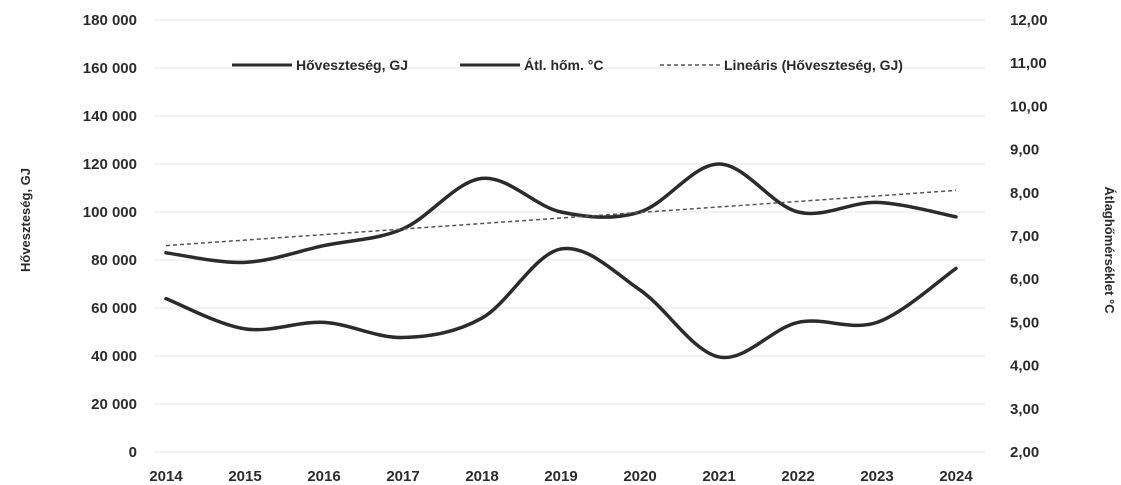 Image resolution: width=1121 pixels, height=485 pixels. What do you see at coordinates (166, 476) in the screenshot?
I see `x-tick-label: 2014` at bounding box center [166, 476].